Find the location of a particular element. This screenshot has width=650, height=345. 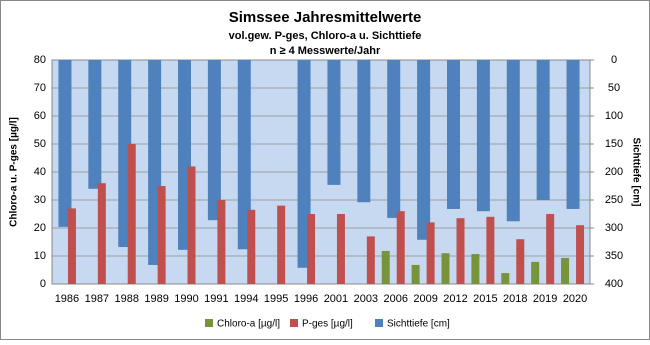

y2-tick-label: 400 is located at coordinates (614, 284).